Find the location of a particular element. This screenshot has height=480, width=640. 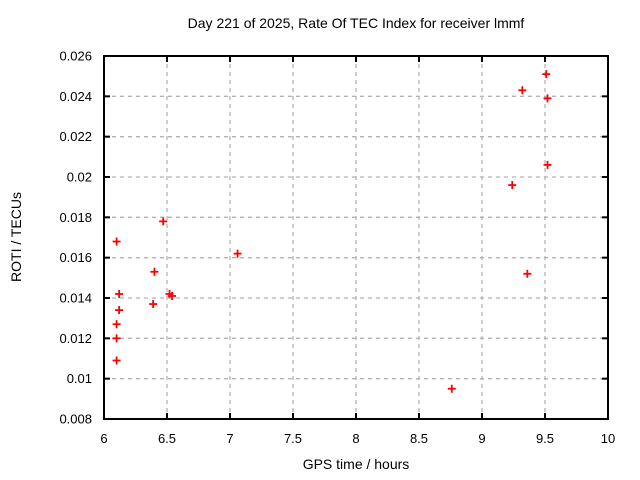

x-tick-label: 10 is located at coordinates (608, 438).